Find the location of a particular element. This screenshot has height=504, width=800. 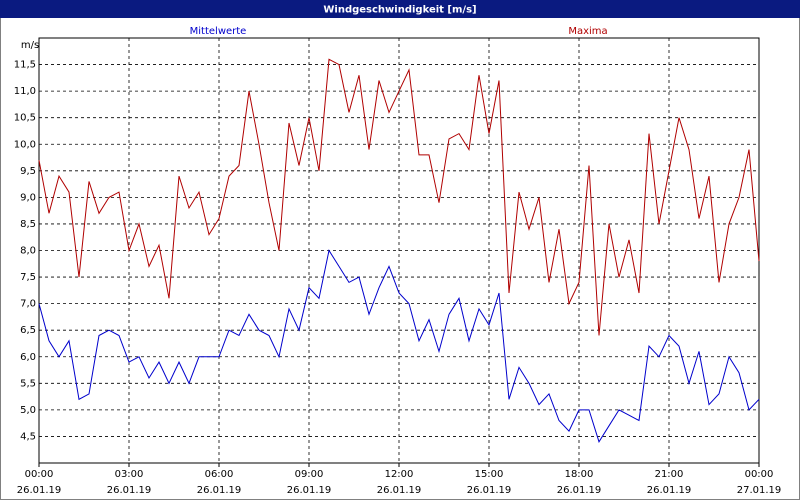

x-tick-label: 09:00 is located at coordinates (309, 474).